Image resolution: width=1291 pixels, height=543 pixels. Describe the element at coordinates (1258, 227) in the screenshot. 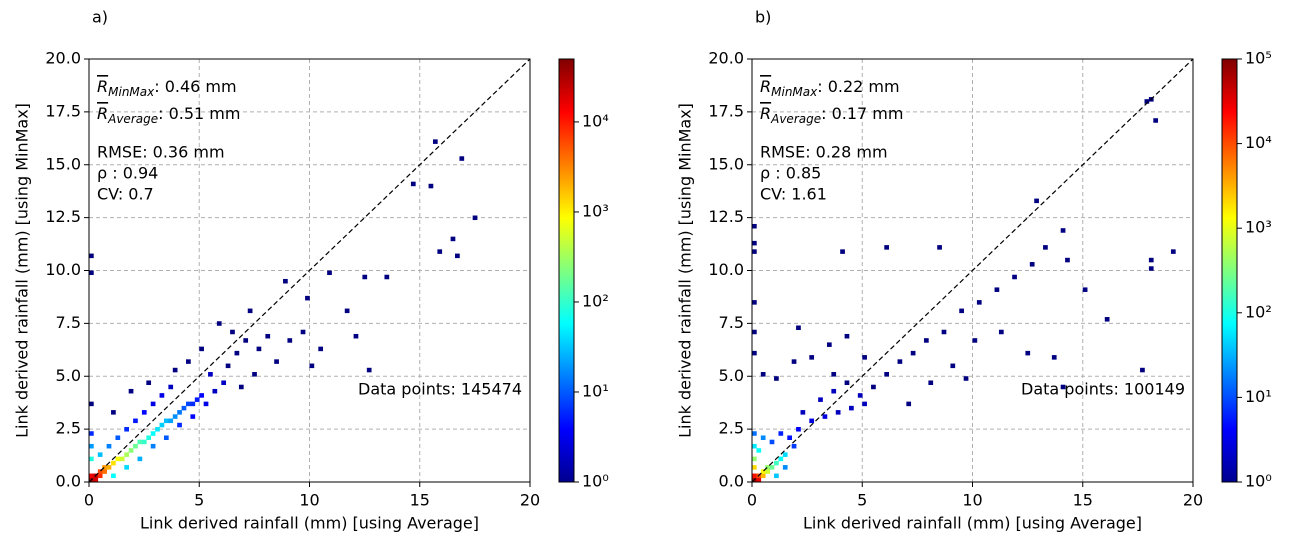

I see `colorbar-tick-label: 10³` at that location.